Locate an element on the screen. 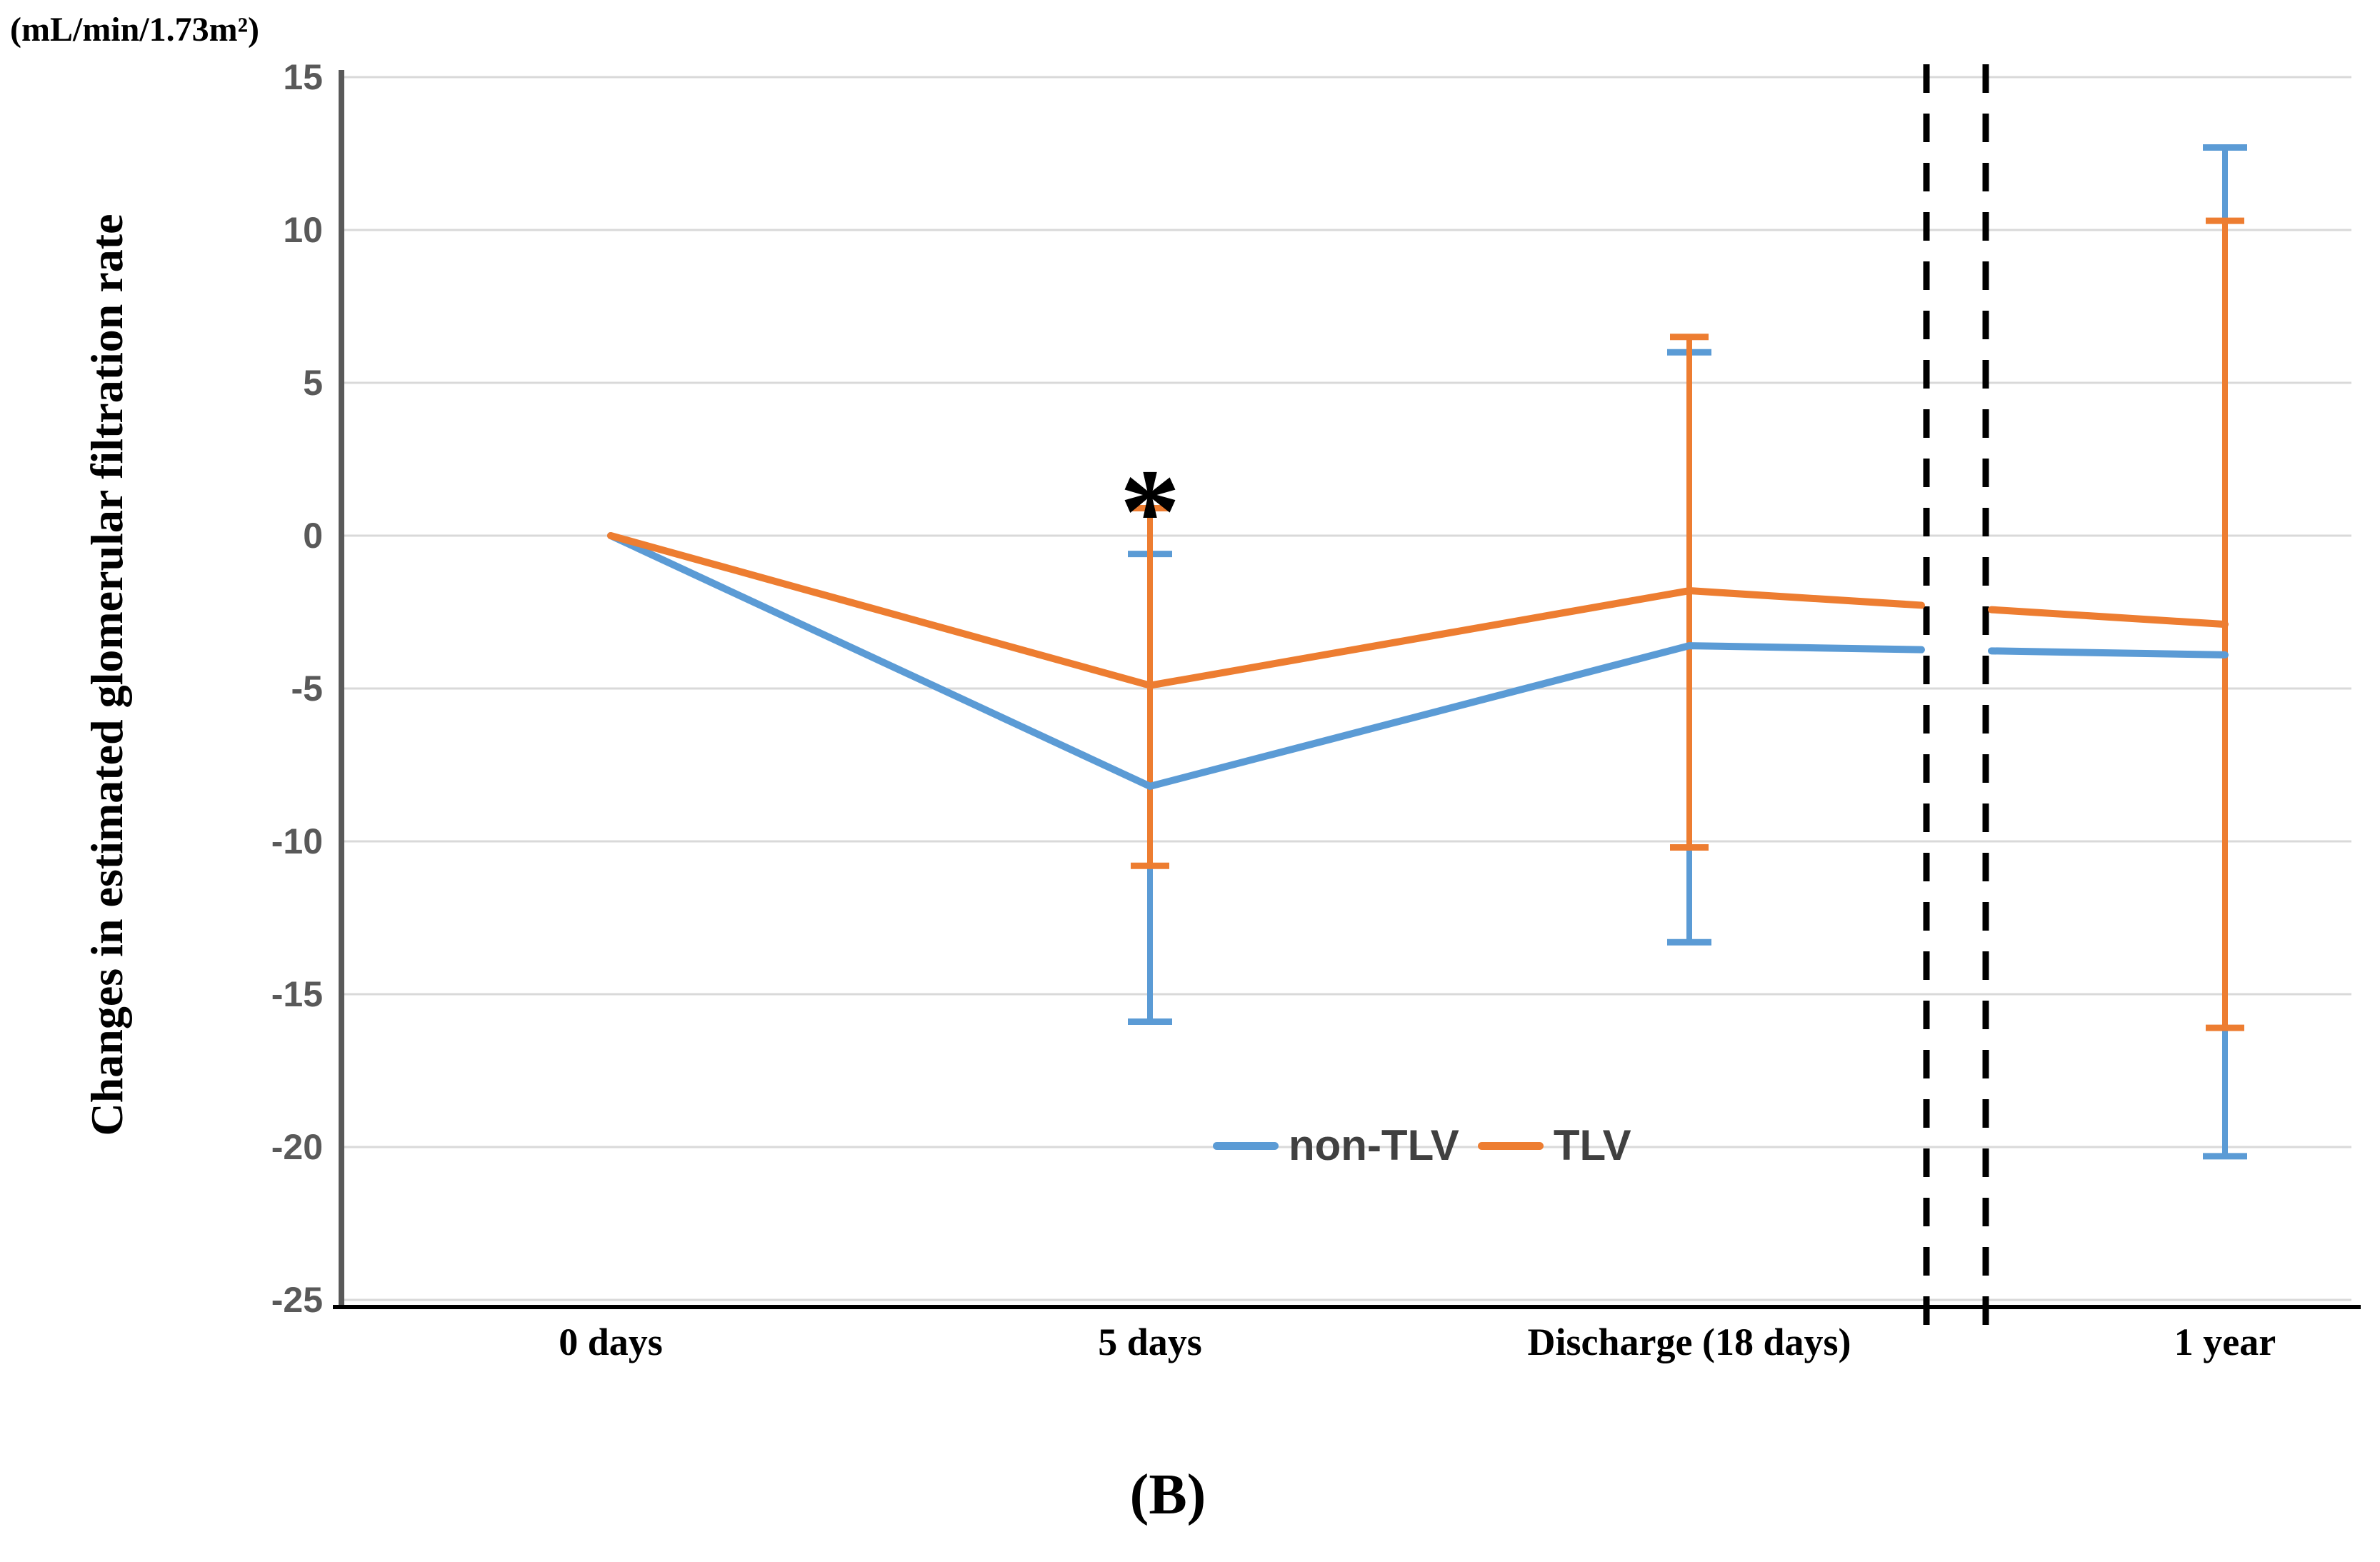 This screenshot has width=2380, height=1562. y-tick-label: 15 is located at coordinates (303, 77).